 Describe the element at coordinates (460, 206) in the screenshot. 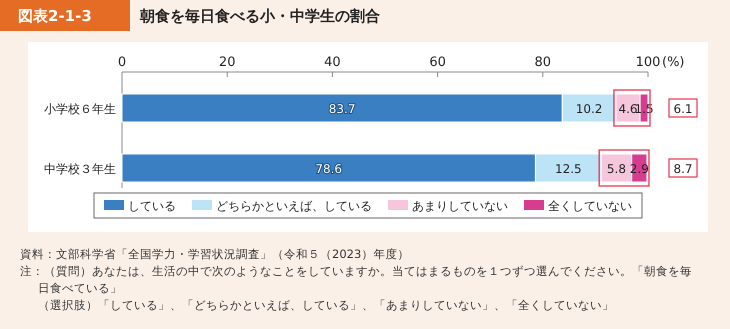

I see `legend-label: あまりしていない` at that location.